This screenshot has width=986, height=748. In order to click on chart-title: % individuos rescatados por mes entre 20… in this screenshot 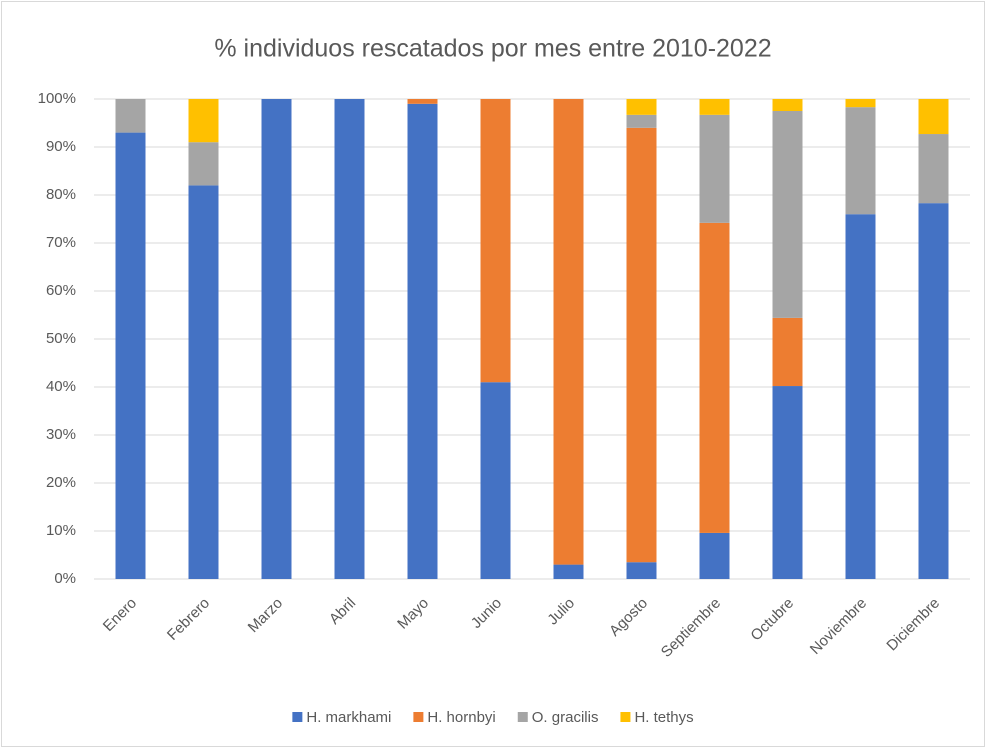, I will do `click(492, 49)`.